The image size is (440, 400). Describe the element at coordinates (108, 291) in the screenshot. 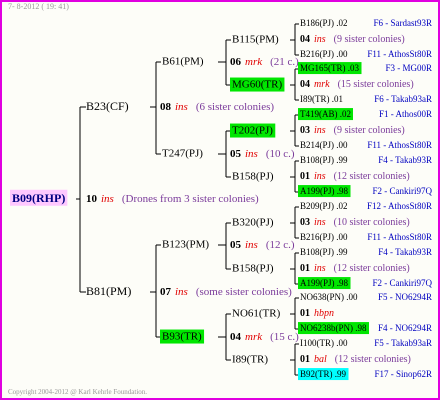

I see `node-label: B81(PM)` at that location.